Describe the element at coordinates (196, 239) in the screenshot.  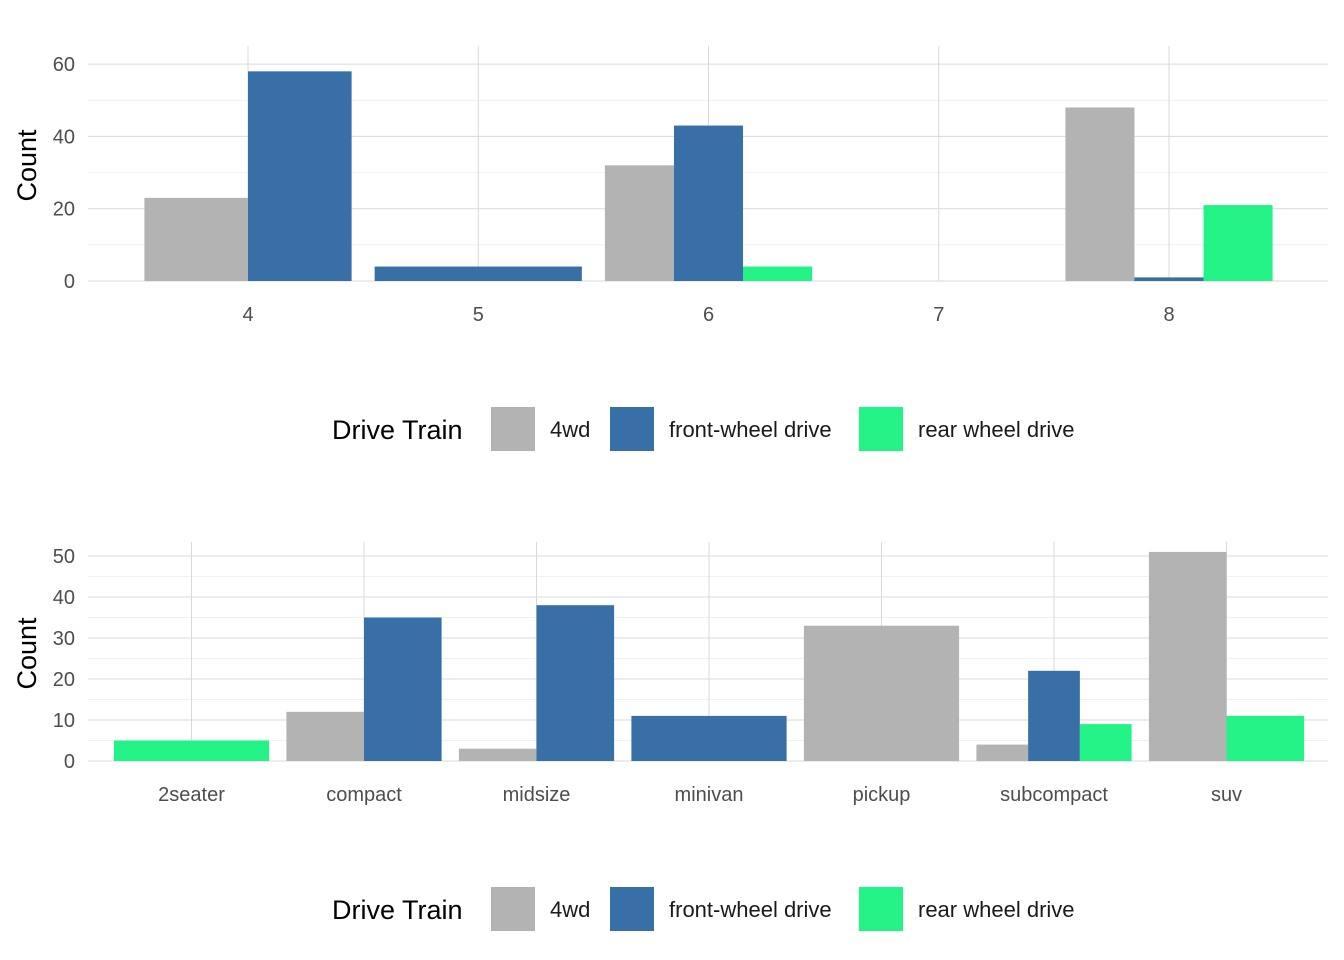
I see `bar-4-4wd` at that location.